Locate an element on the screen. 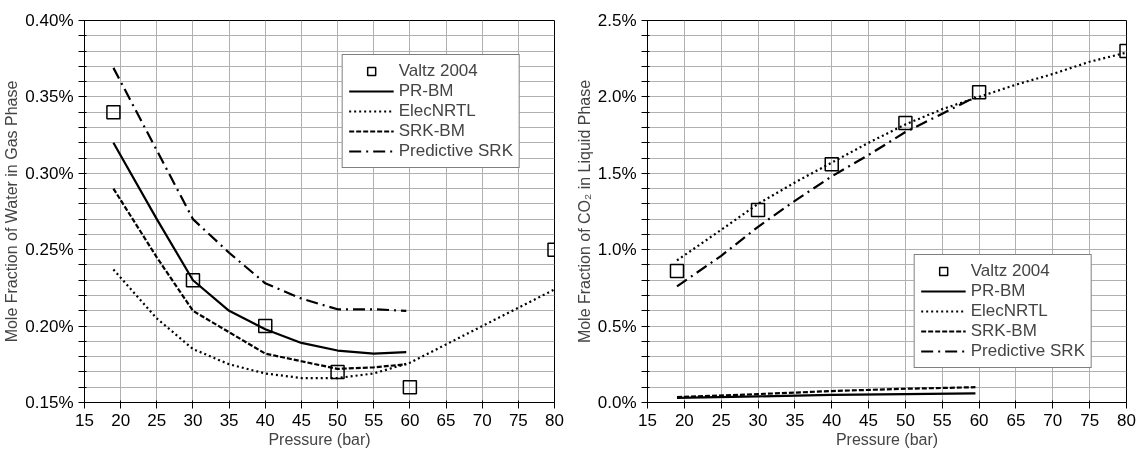  y-tick-label: 0.15% is located at coordinates (49, 402).